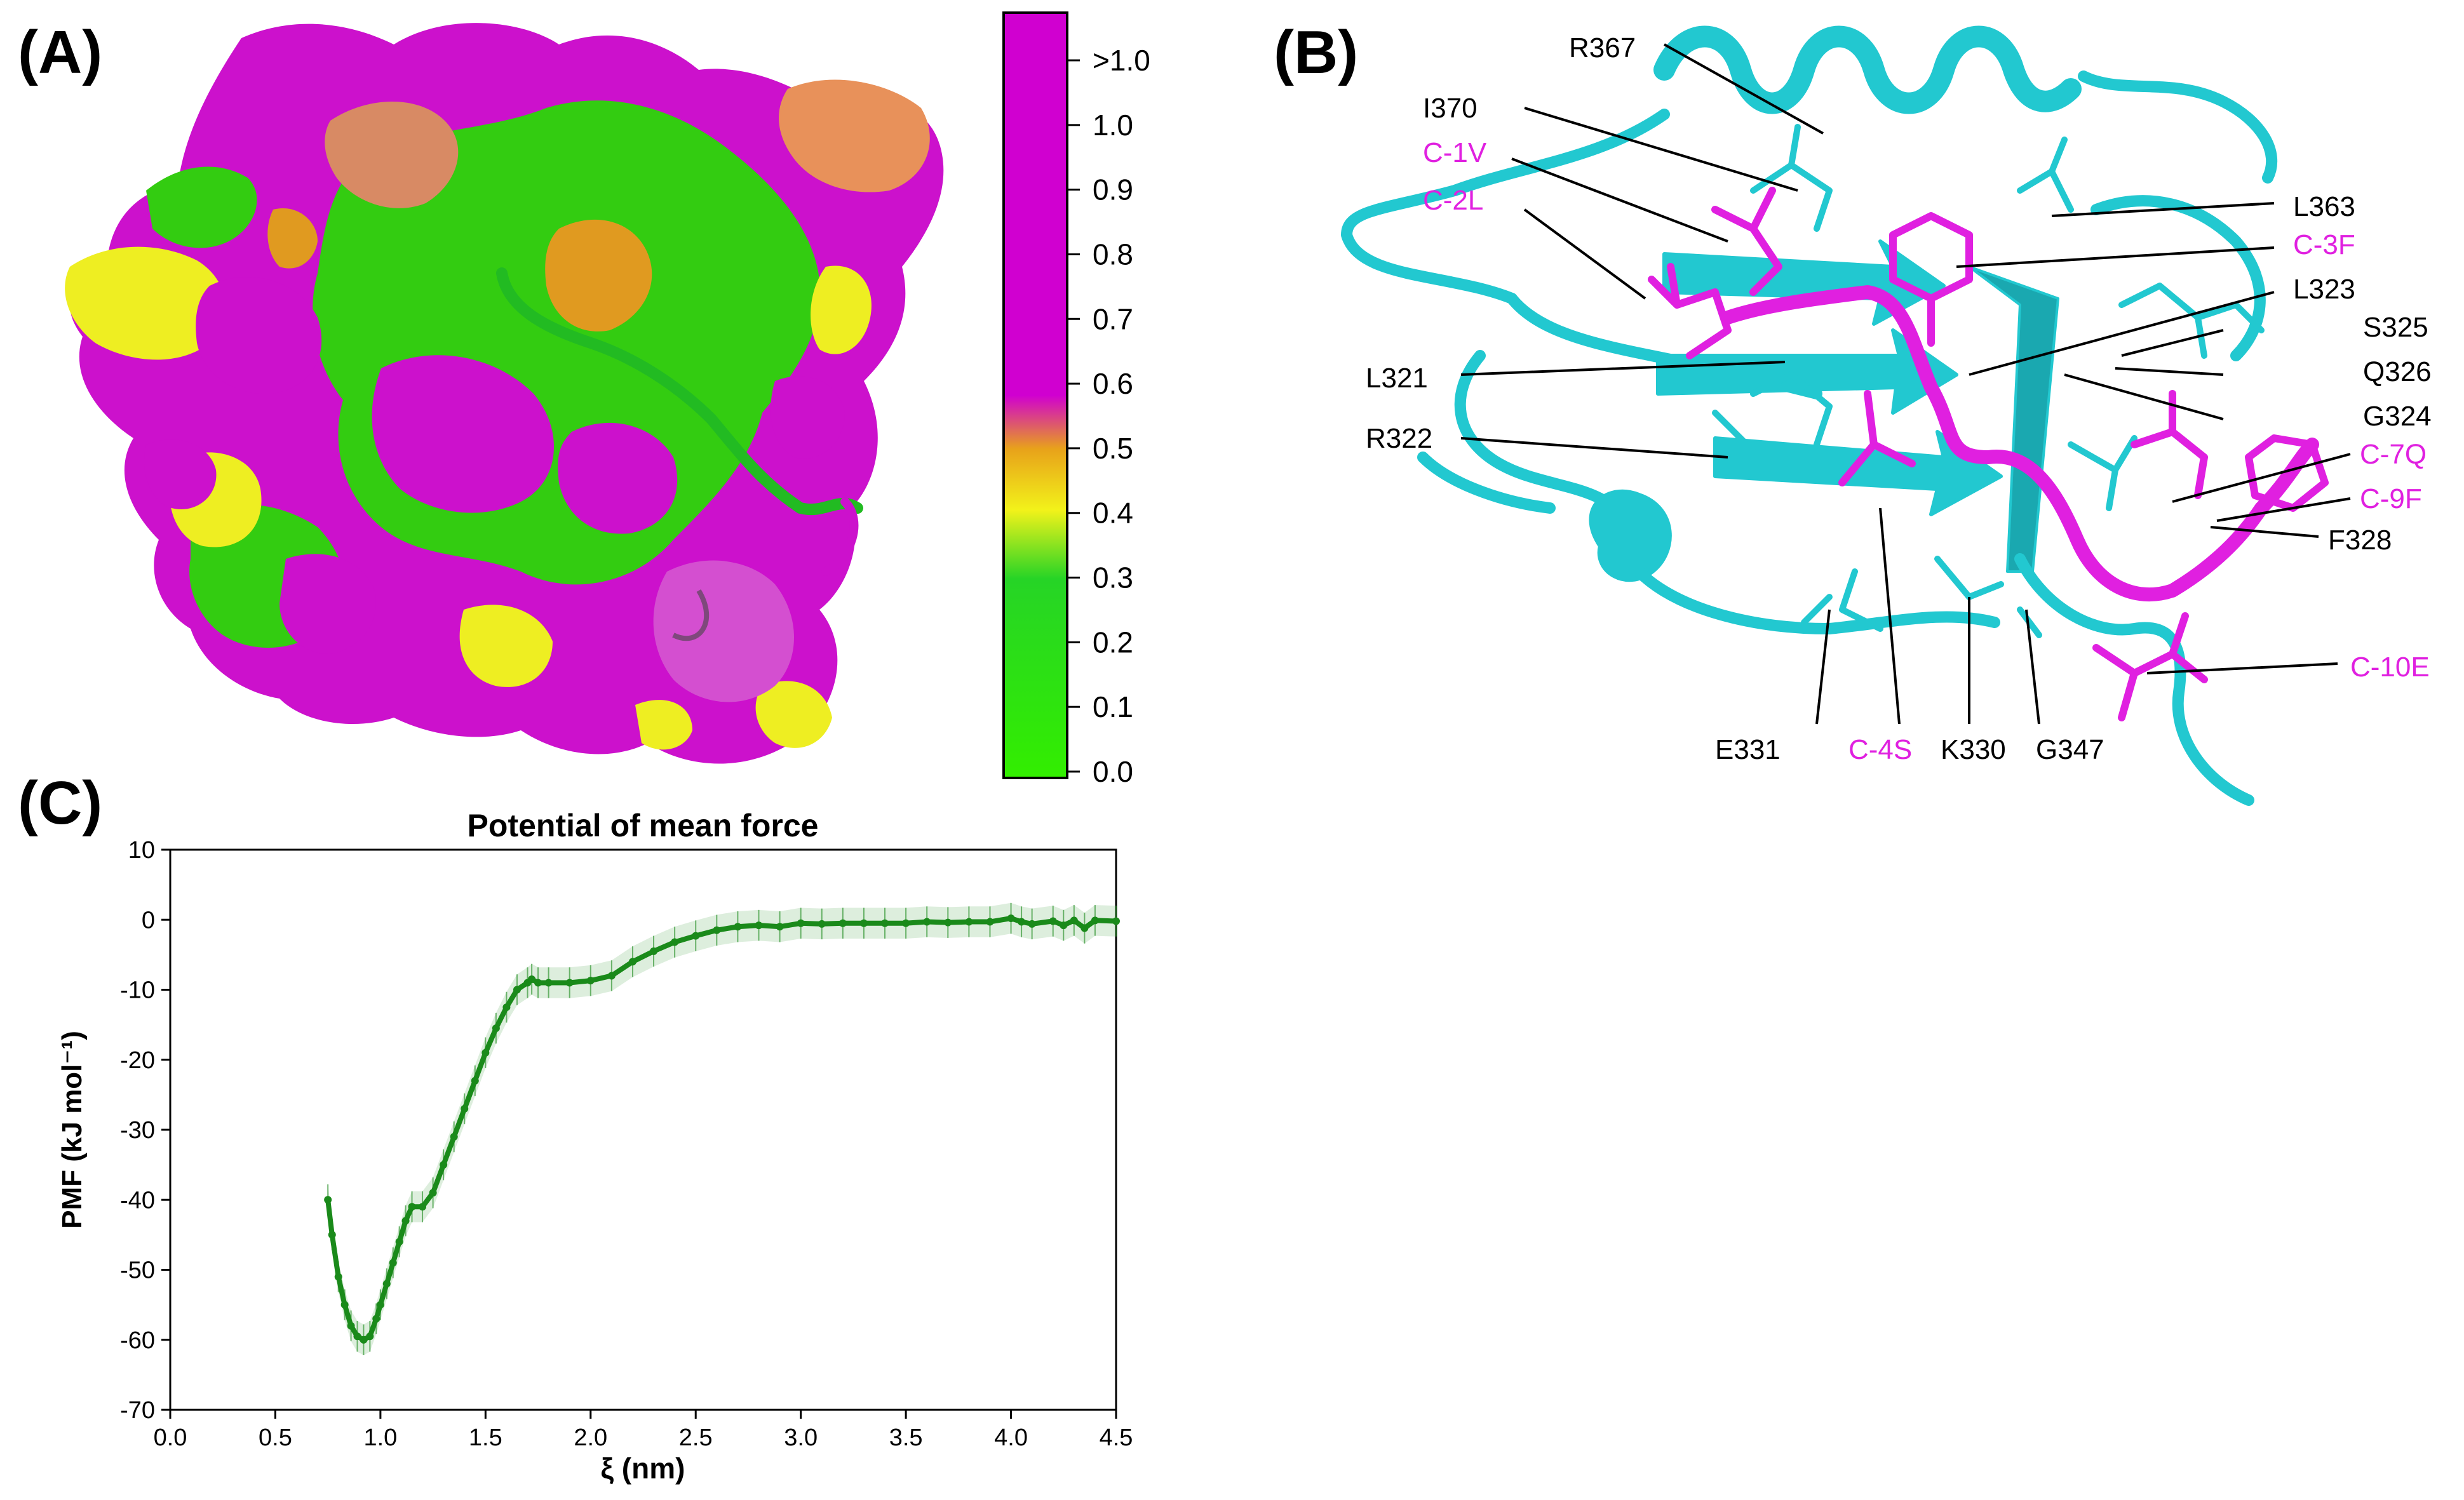 This screenshot has width=2464, height=1500. Describe the element at coordinates (2395, 328) in the screenshot. I see `label-s325: S325` at that location.